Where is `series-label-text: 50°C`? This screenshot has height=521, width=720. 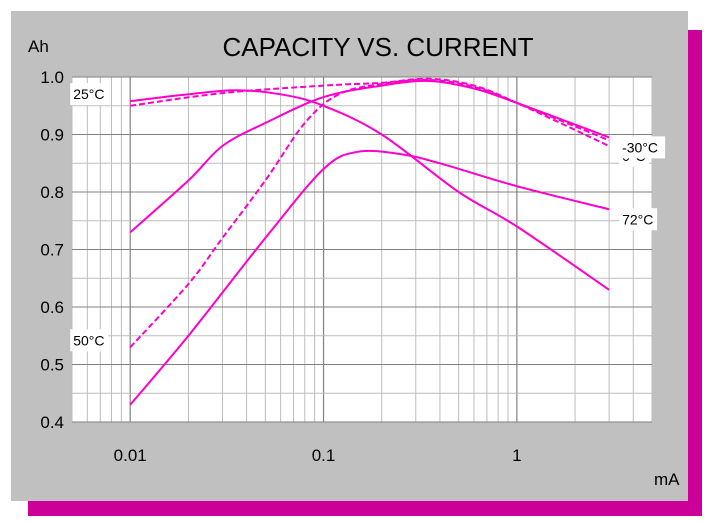 series-label-text: 50°C is located at coordinates (88, 340).